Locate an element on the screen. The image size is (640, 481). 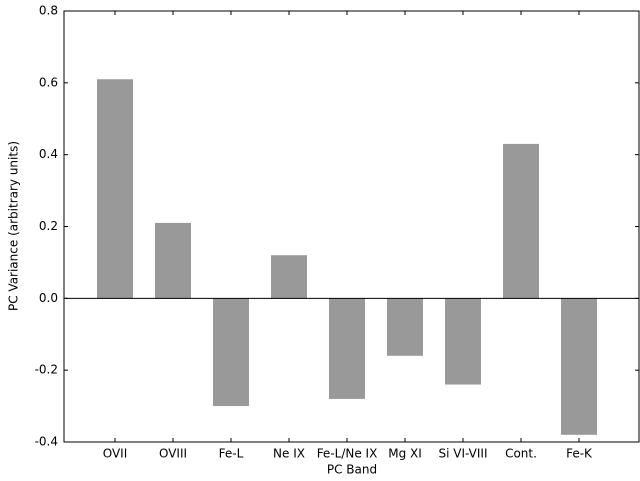
y-axis-label: PC Variance (arbitrary units) is located at coordinates (14, 226).